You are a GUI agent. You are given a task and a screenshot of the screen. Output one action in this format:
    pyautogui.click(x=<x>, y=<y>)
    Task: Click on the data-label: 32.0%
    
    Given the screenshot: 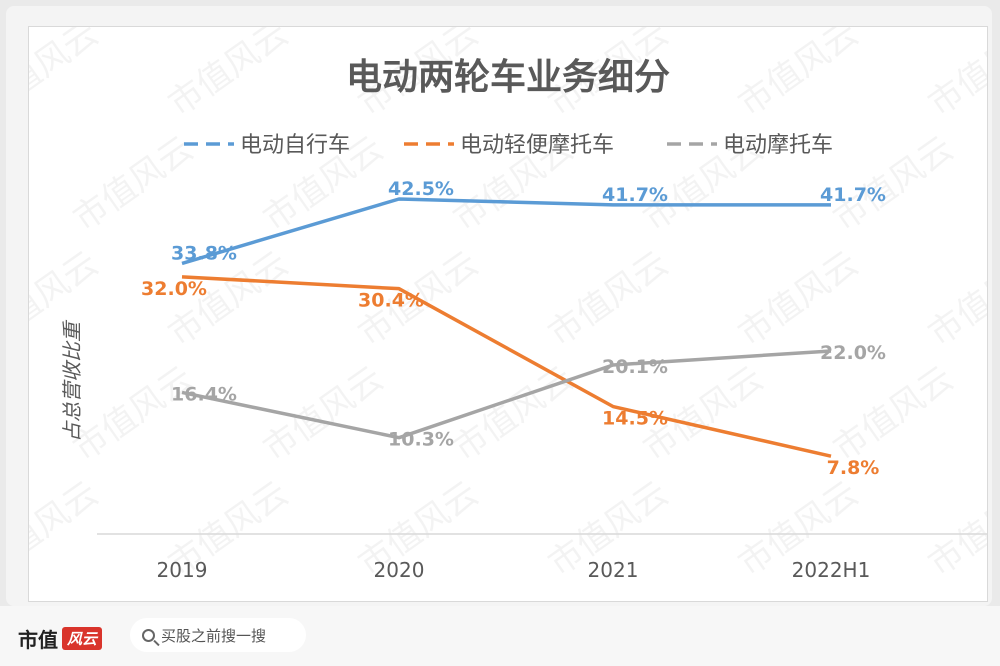 What is the action you would take?
    pyautogui.click(x=174, y=289)
    